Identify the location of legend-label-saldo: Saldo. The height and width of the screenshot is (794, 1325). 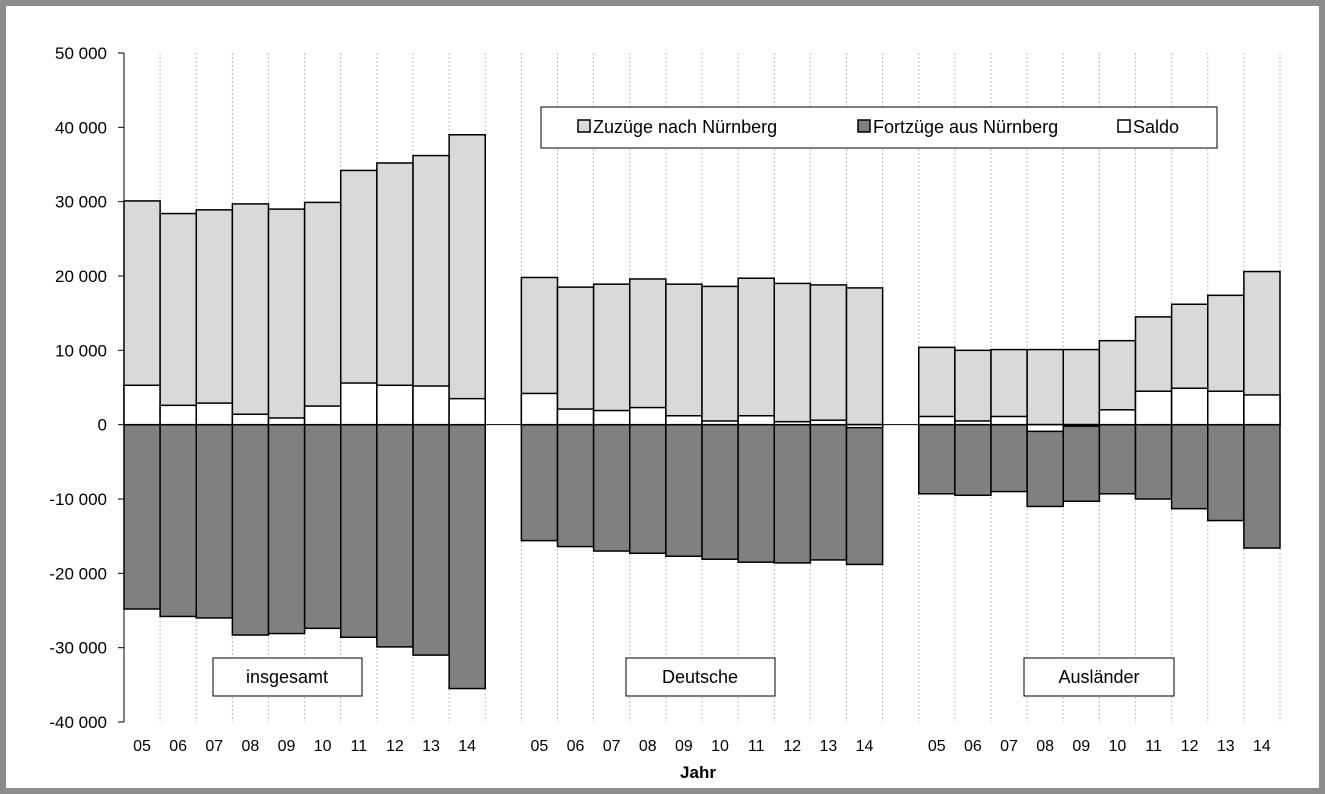
(1156, 127).